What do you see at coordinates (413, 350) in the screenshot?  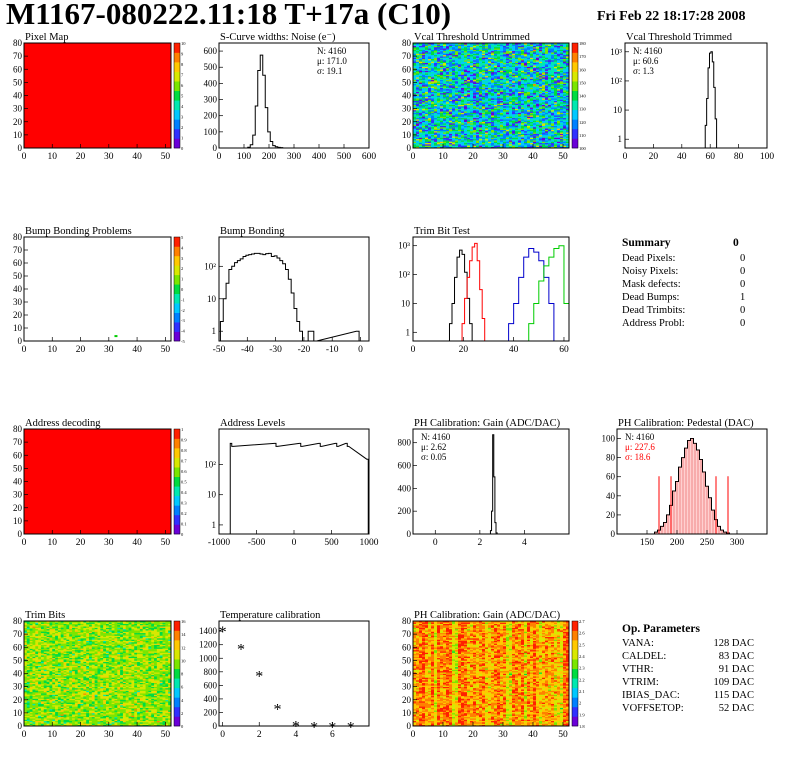 I see `x-tick-label: 0` at bounding box center [413, 350].